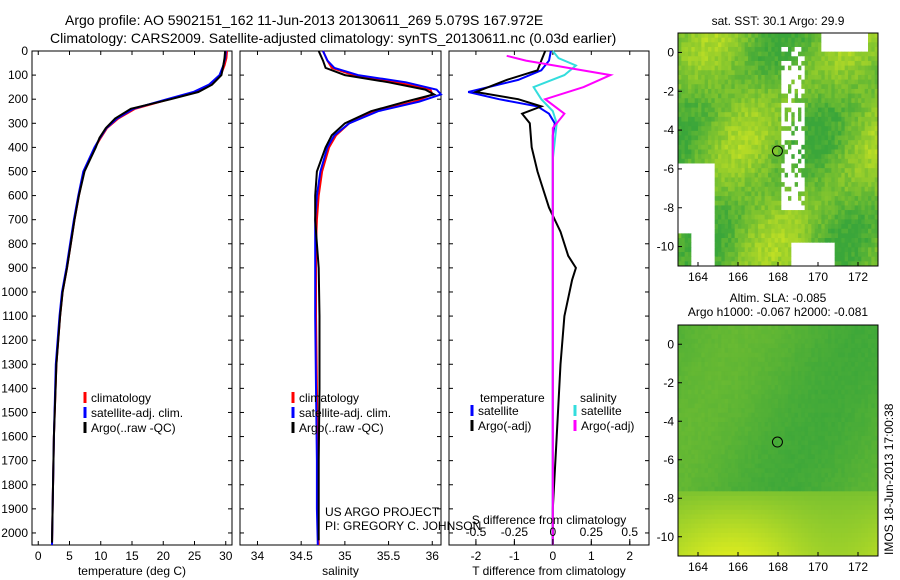 This screenshot has width=900, height=580. Describe the element at coordinates (670, 52) in the screenshot. I see `sst_map-ytick-label: 0` at that location.